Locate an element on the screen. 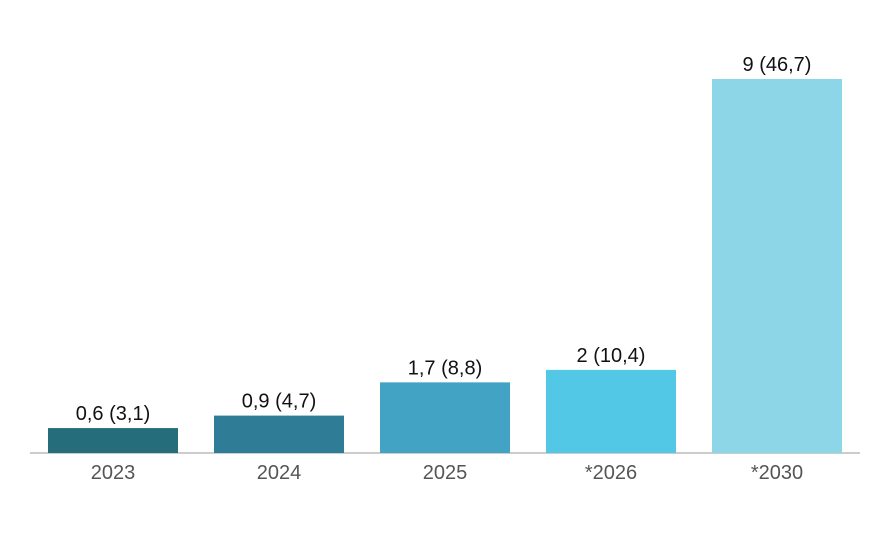 This screenshot has height=557, width=890. x-tick-label: *2030 is located at coordinates (777, 473).